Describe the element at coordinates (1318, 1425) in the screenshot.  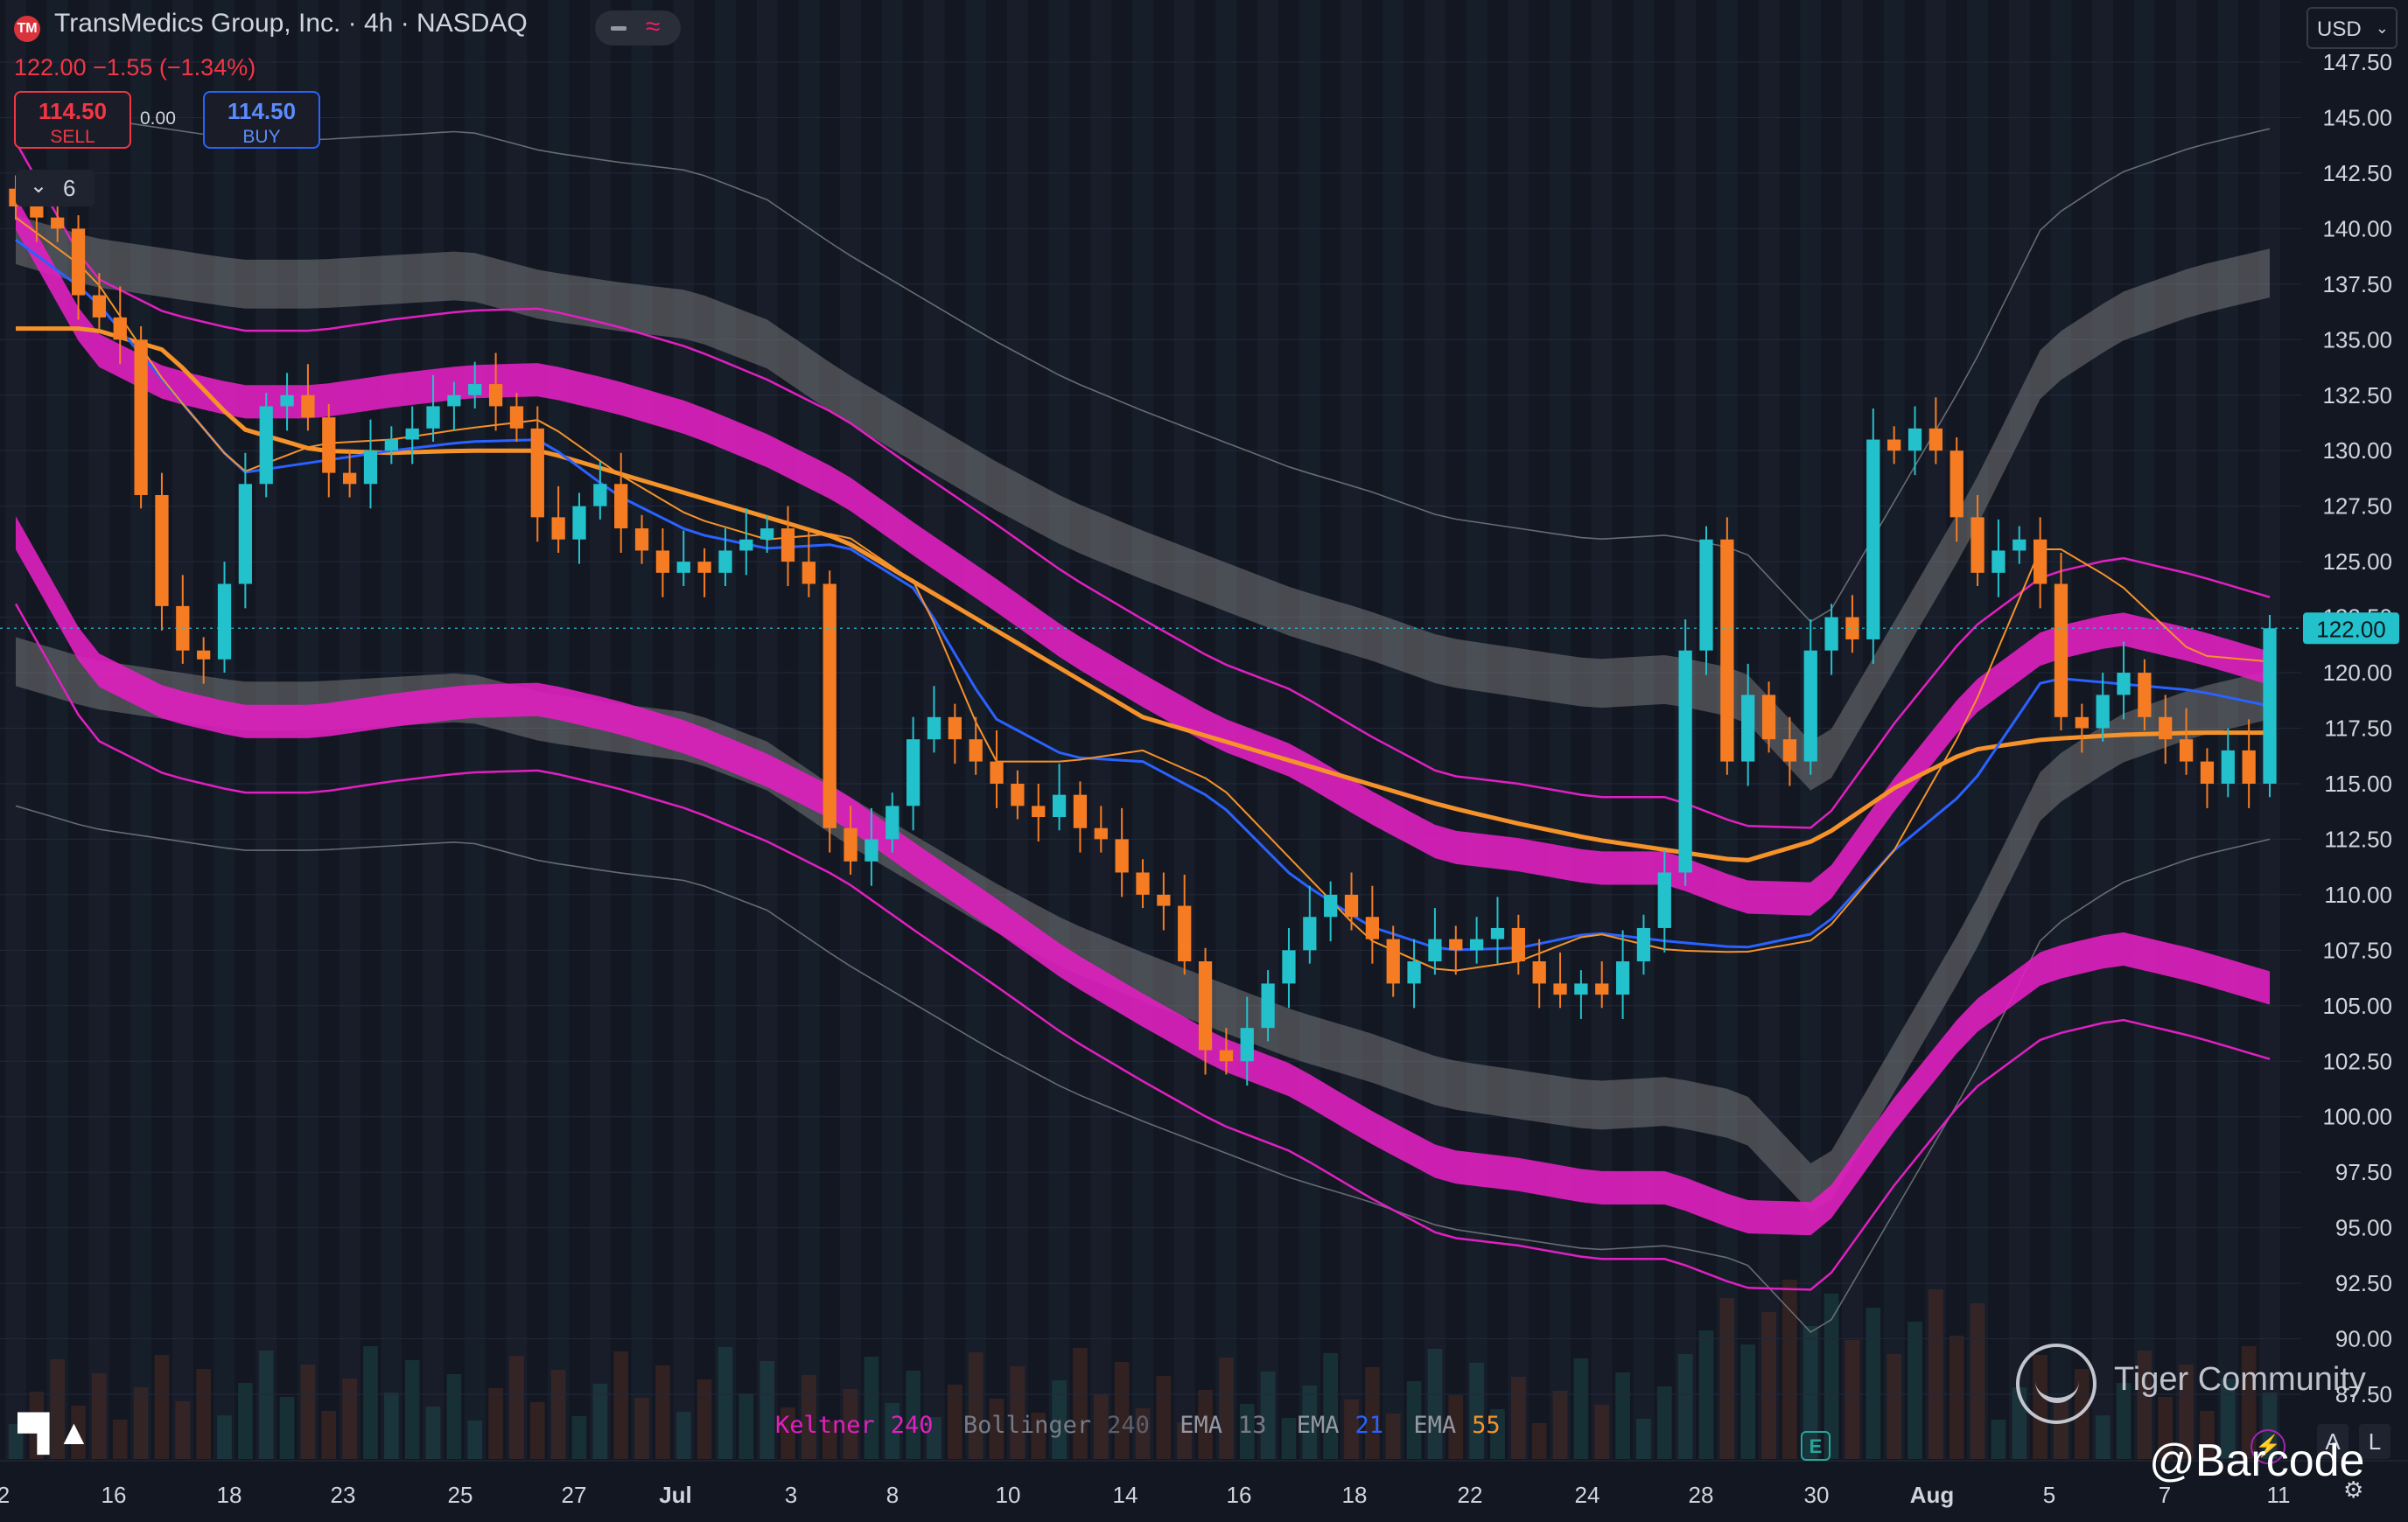
I see `legend-ema21: EMA` at that location.